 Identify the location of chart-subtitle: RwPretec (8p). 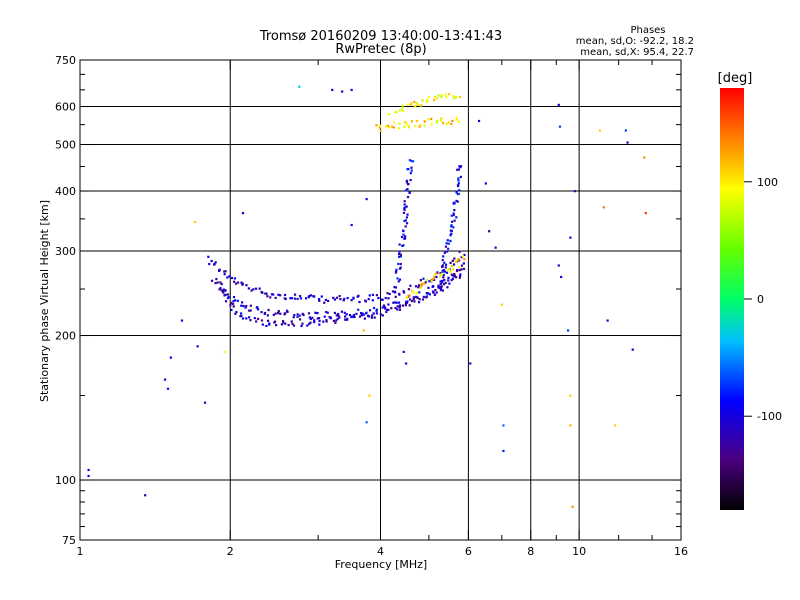
(380, 49).